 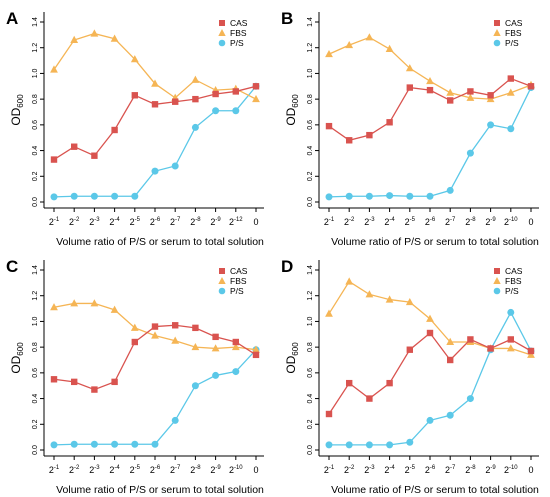 I want to click on x-tick-label-exponent: -12, so click(x=238, y=220).